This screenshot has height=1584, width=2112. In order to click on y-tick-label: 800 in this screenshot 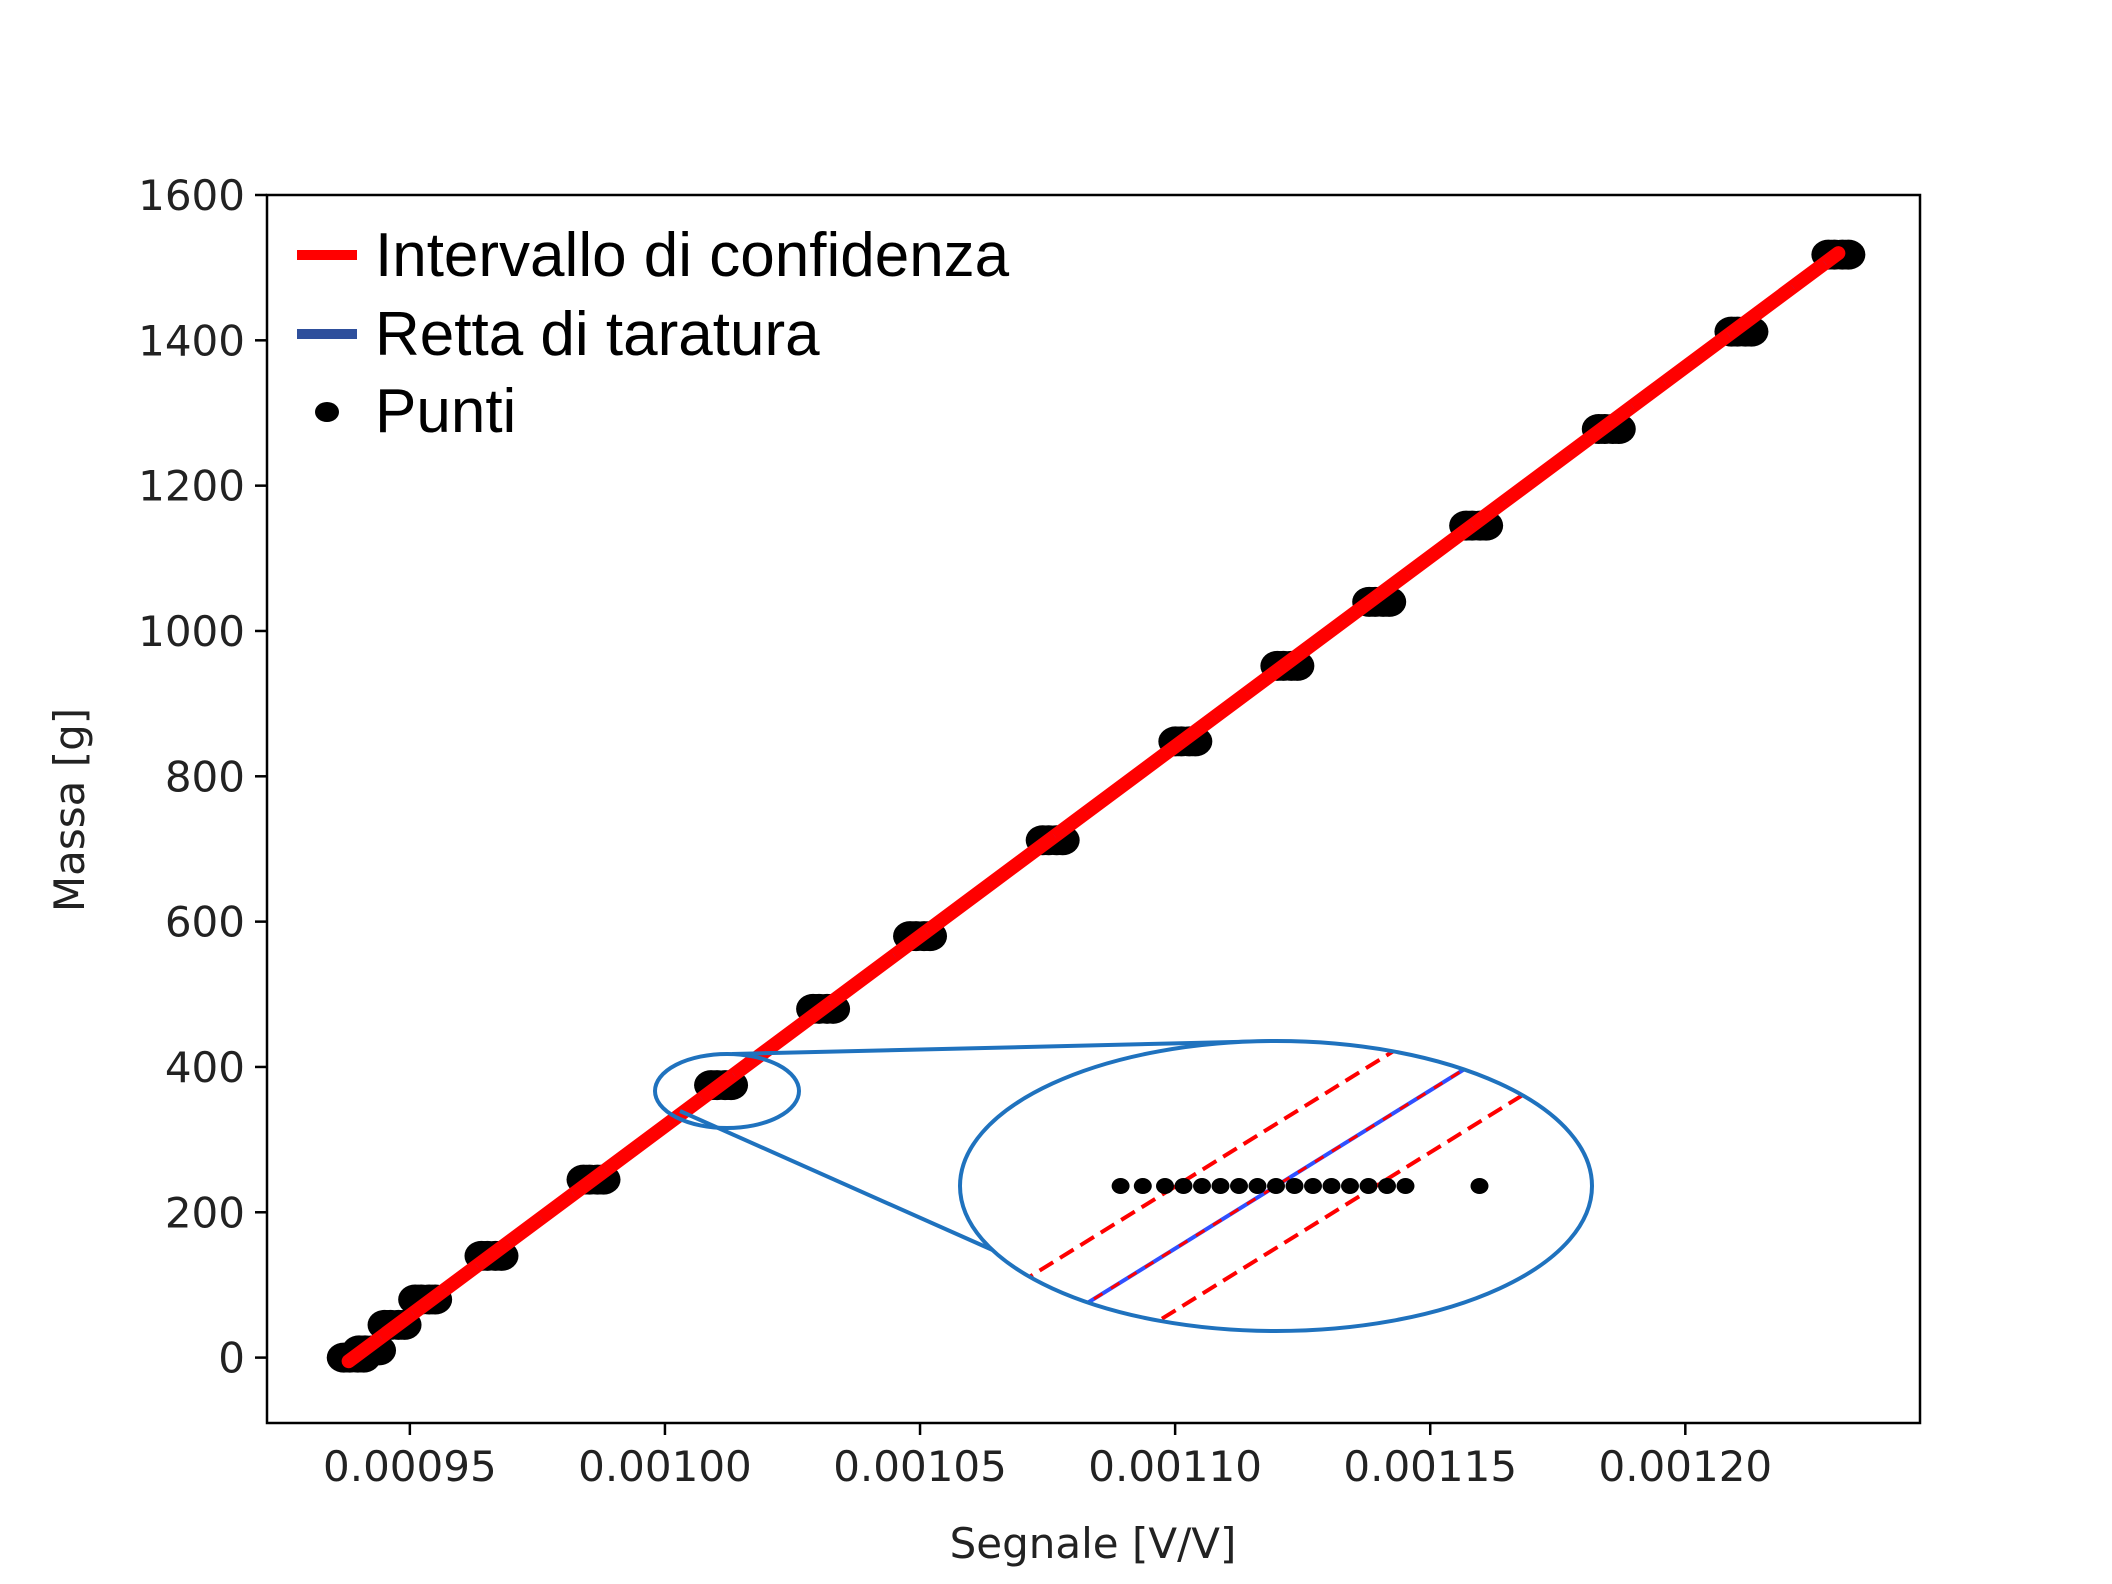, I will do `click(205, 776)`.